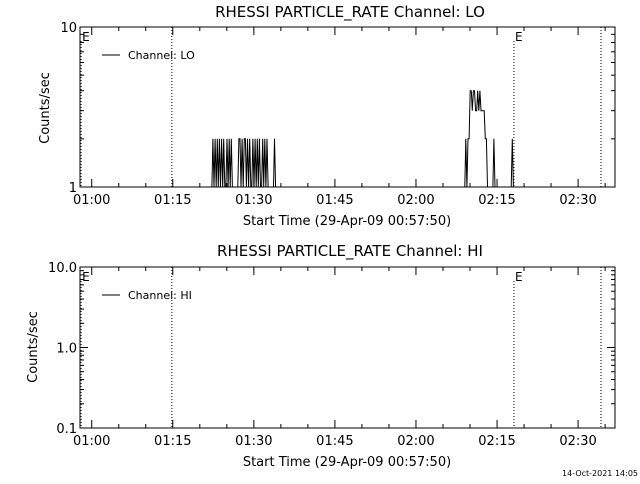  What do you see at coordinates (160, 295) in the screenshot?
I see `legend-entry: Channel: HI` at bounding box center [160, 295].